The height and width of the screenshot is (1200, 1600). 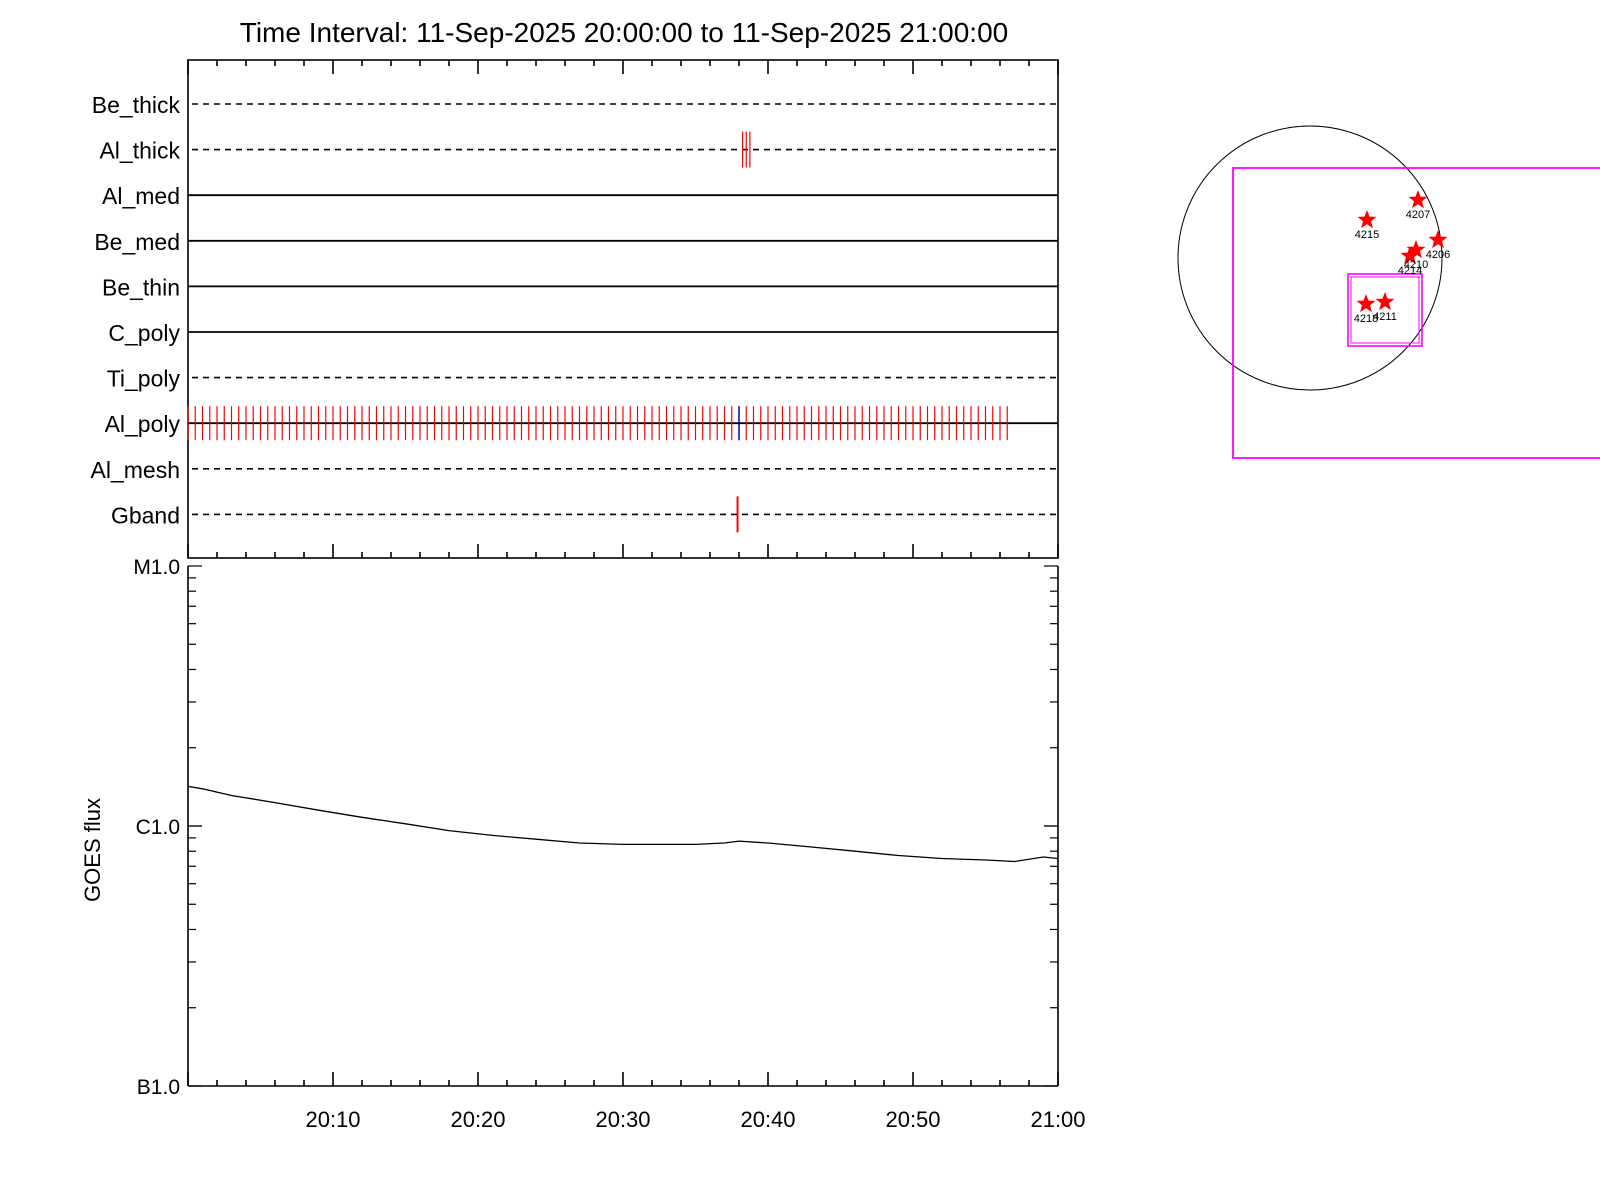 What do you see at coordinates (622, 1119) in the screenshot?
I see `goes-xtick-label: 20:30` at bounding box center [622, 1119].